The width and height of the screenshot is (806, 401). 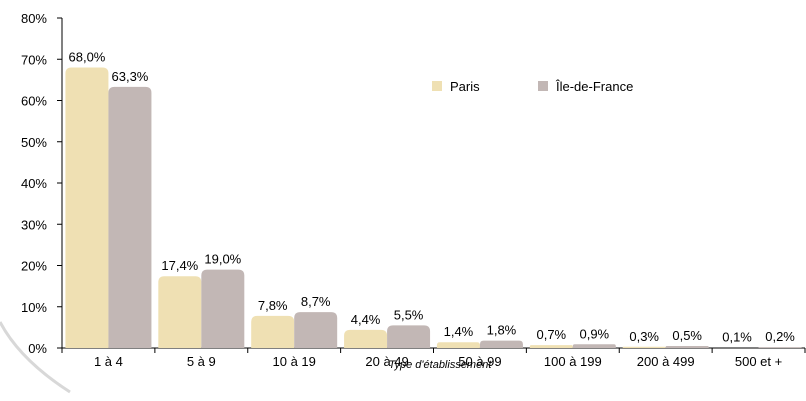 I want to click on data-label: 17,4%, so click(x=179, y=265).